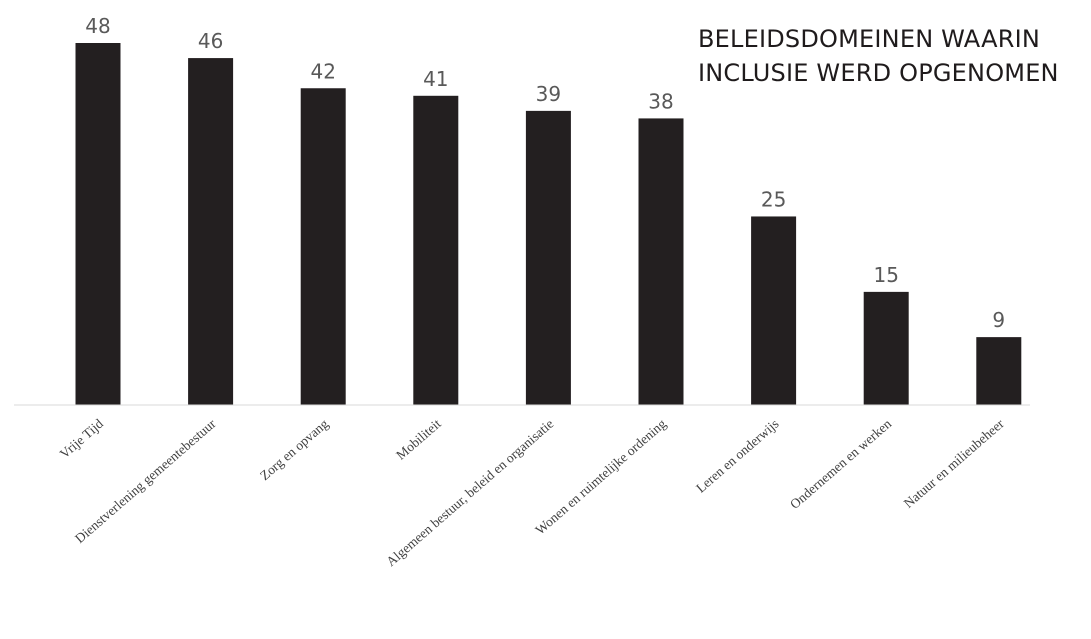  Describe the element at coordinates (737, 456) in the screenshot. I see `category-label-6: Leren en onderwijs` at that location.